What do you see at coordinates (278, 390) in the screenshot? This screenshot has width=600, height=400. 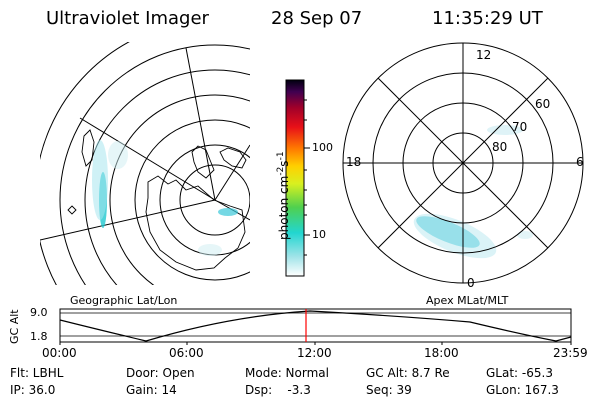 I see `status-dsp: Dsp: -3.3` at bounding box center [278, 390].